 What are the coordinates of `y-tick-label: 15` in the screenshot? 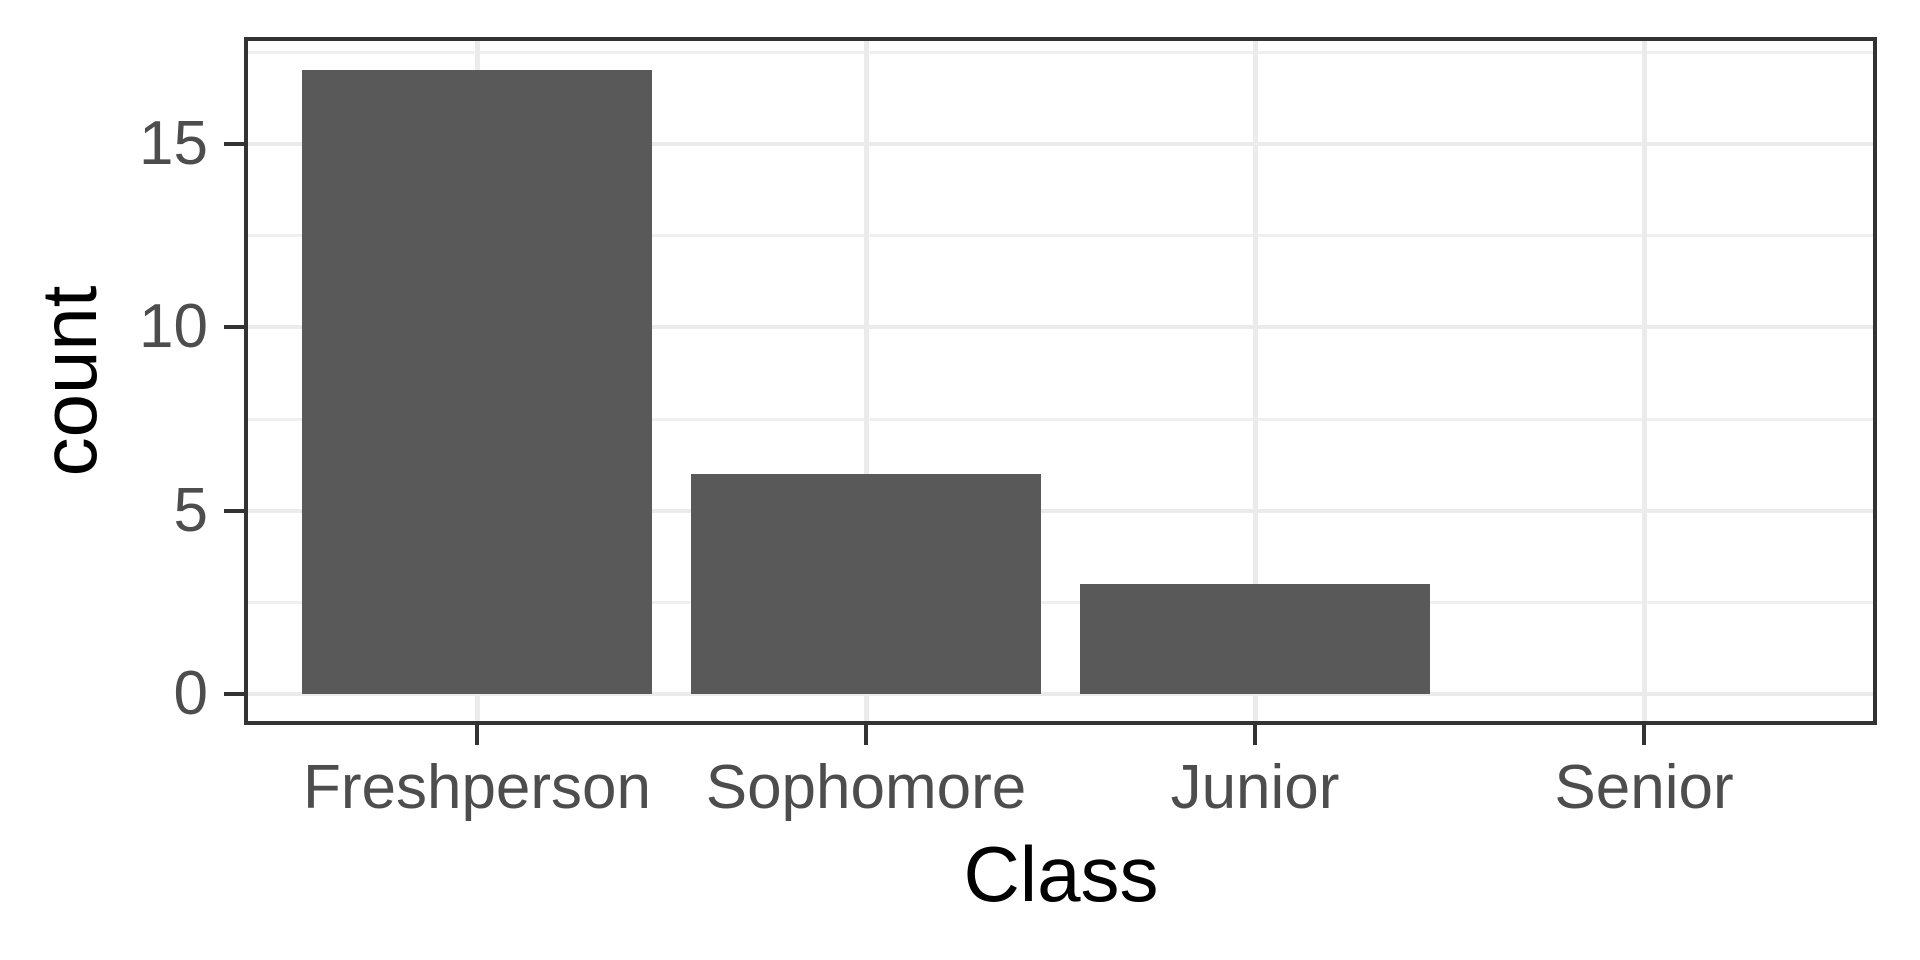 It's located at (173, 143).